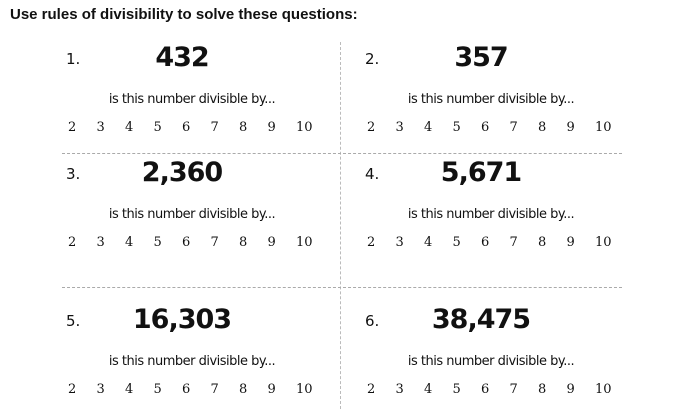 The height and width of the screenshot is (414, 678). I want to click on question-number: 357, so click(481, 57).